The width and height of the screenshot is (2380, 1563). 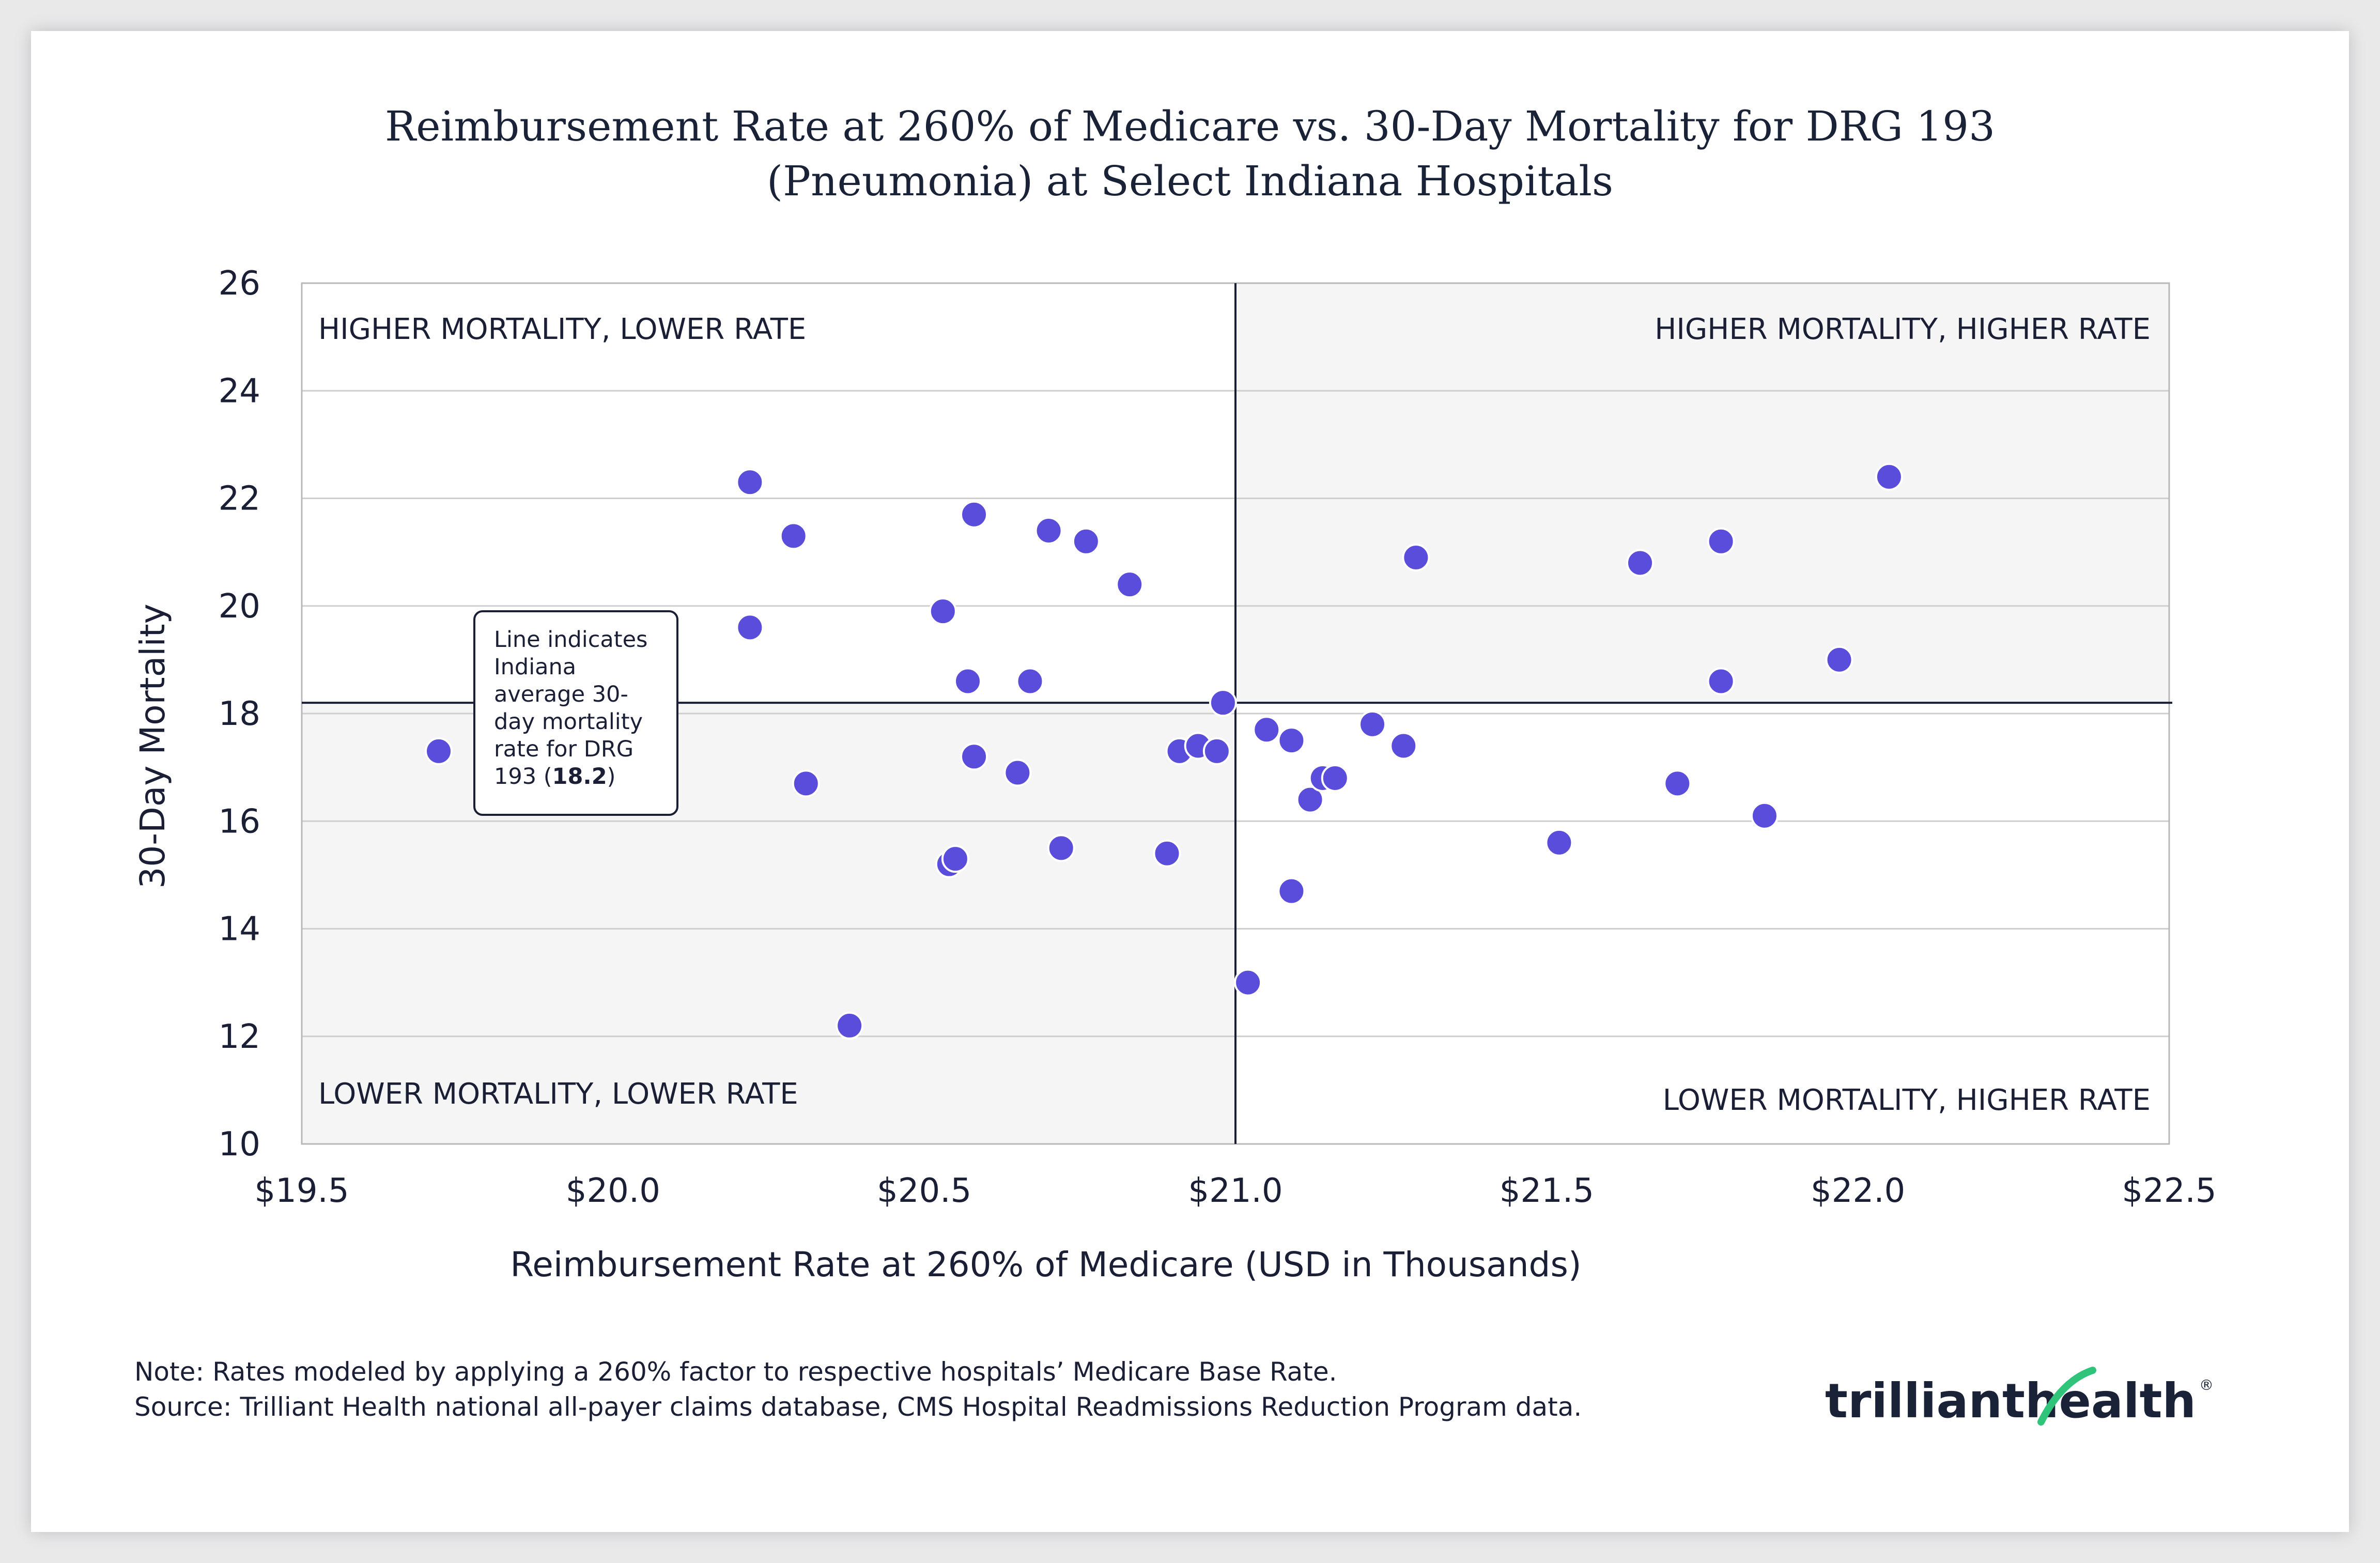 I want to click on x-tick-label-3: $21.0, so click(x=1235, y=1191).